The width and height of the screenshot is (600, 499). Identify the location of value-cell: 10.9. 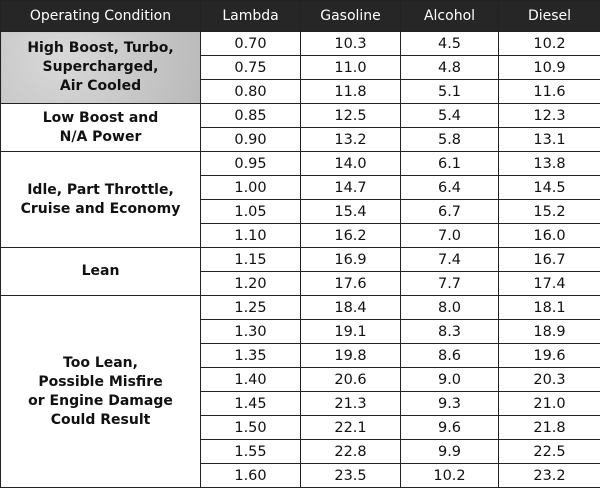
(549, 67).